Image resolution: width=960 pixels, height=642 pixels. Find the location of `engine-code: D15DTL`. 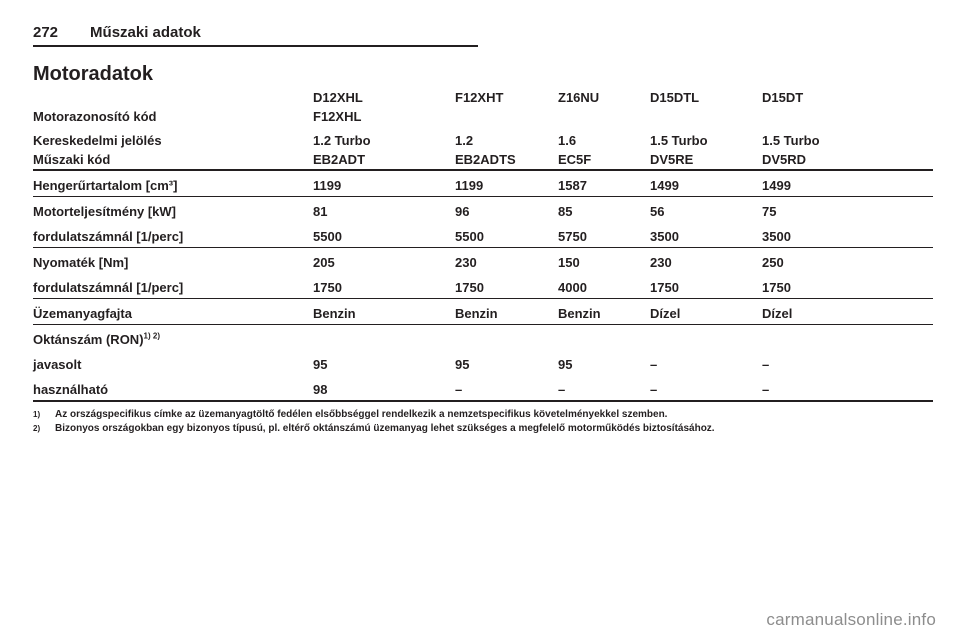

engine-code: D15DTL is located at coordinates (675, 97).